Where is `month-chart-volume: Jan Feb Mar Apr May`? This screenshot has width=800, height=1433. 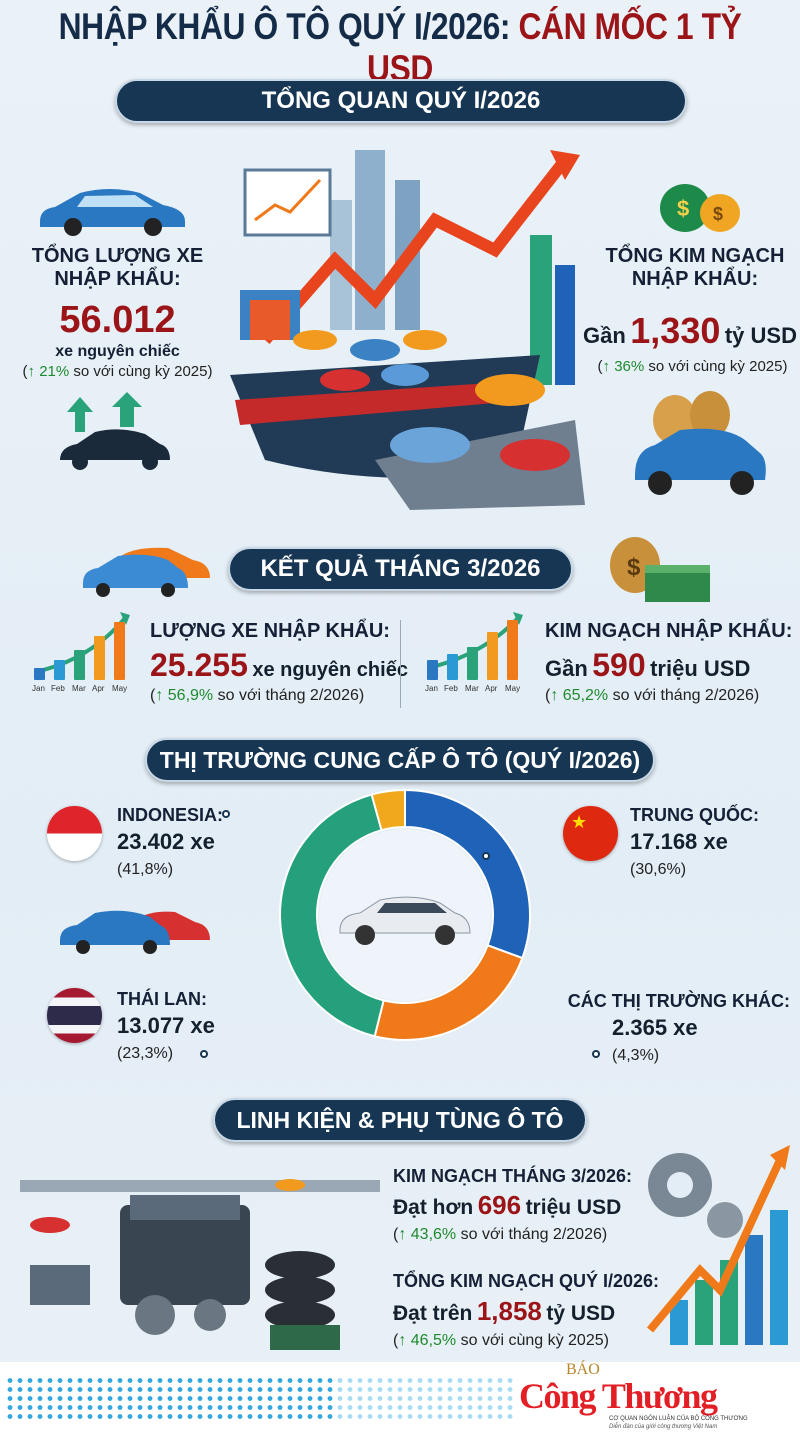
month-chart-volume: Jan Feb Mar Apr May is located at coordinates (82, 652).